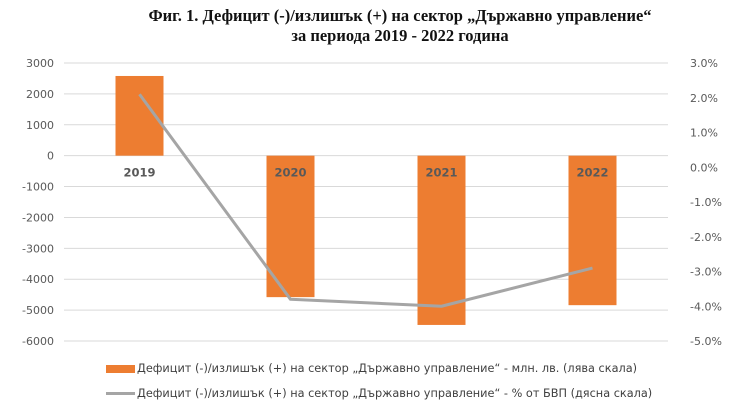 This screenshot has height=411, width=740. What do you see at coordinates (38, 310) in the screenshot?
I see `left-axis-tick: -5000` at bounding box center [38, 310].